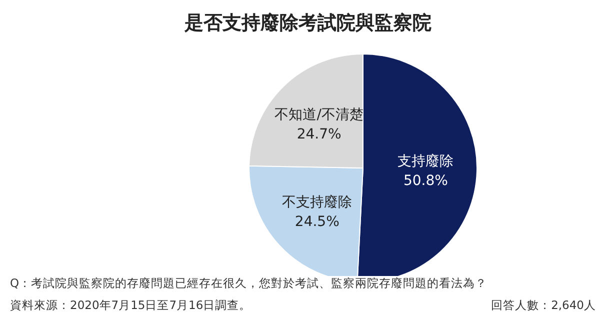 This screenshot has height=332, width=600. Describe the element at coordinates (319, 115) in the screenshot. I see `slice-label: 不知道/不清楚` at that location.